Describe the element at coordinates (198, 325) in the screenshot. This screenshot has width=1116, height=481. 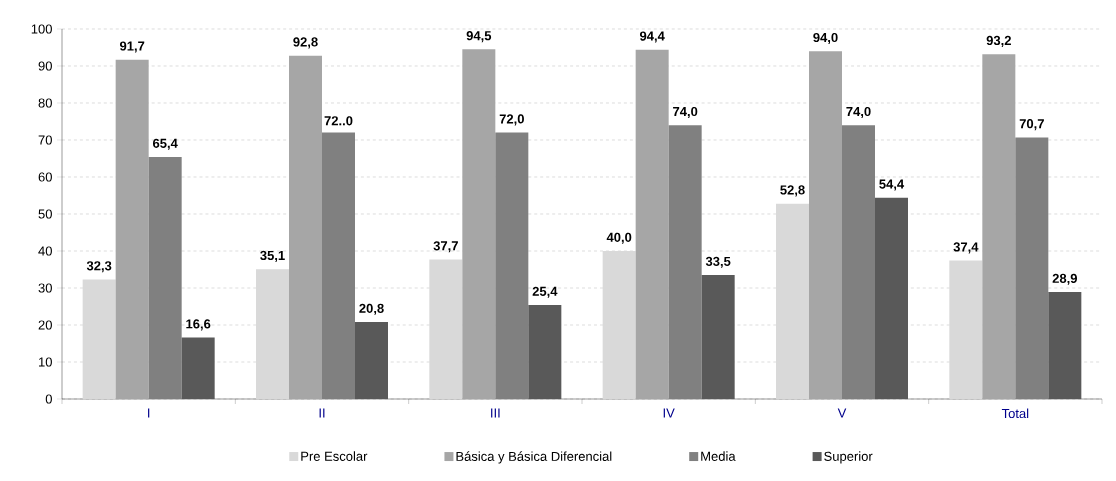
I see `data-label: 16,6` at that location.